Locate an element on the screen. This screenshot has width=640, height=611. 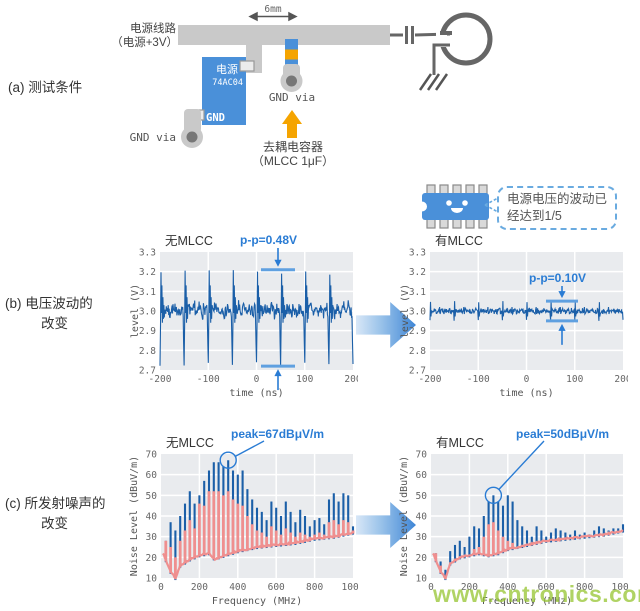
chip-mouth is located at coordinates (457, 210).